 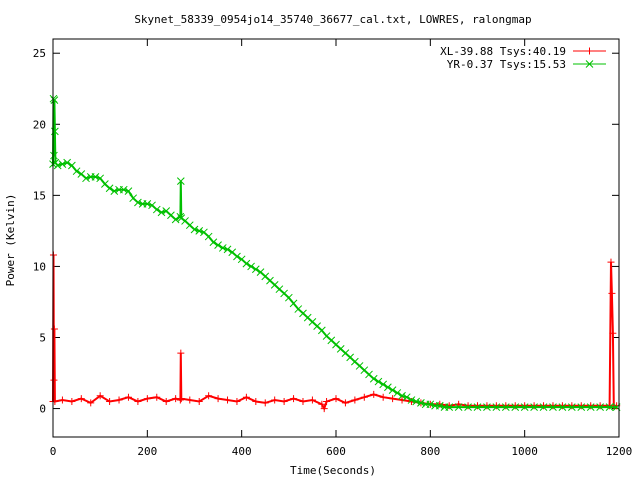 I want to click on y-tick-label: 10, so click(x=39, y=266).